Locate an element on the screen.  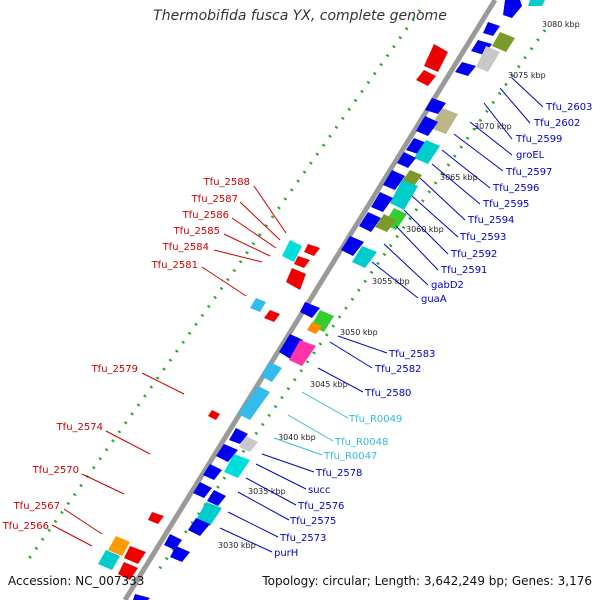
label-tfu-2591: Tfu_2591 is located at coordinates (463, 270).